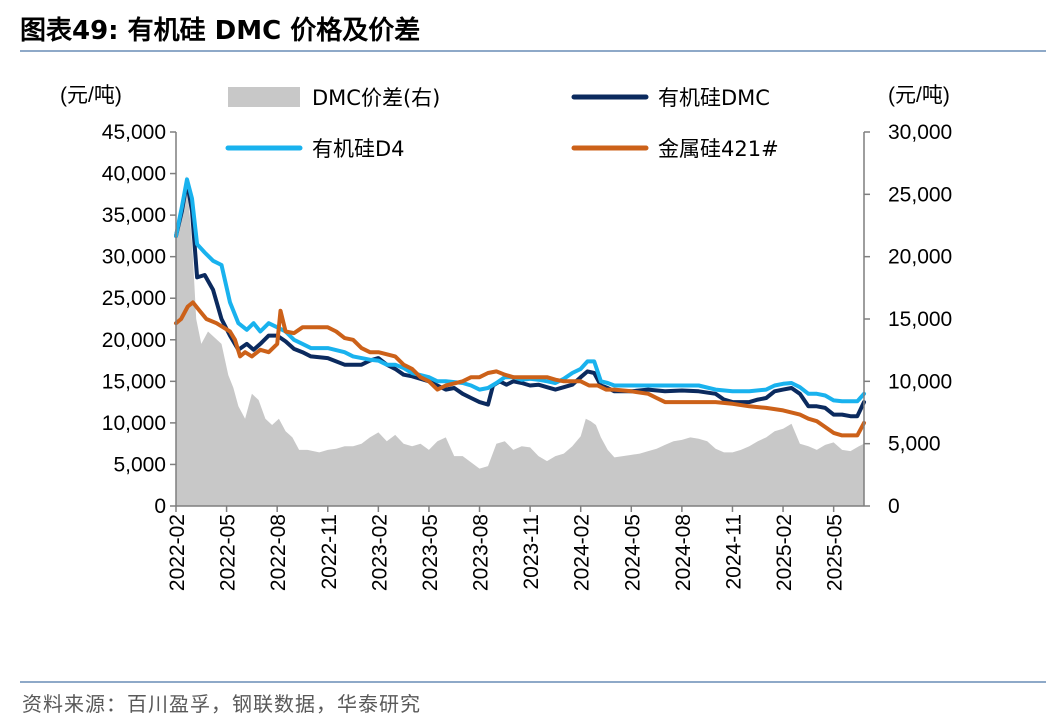 Image resolution: width=1052 pixels, height=728 pixels. I want to click on y-left-unit: (元/吨), so click(91, 95).